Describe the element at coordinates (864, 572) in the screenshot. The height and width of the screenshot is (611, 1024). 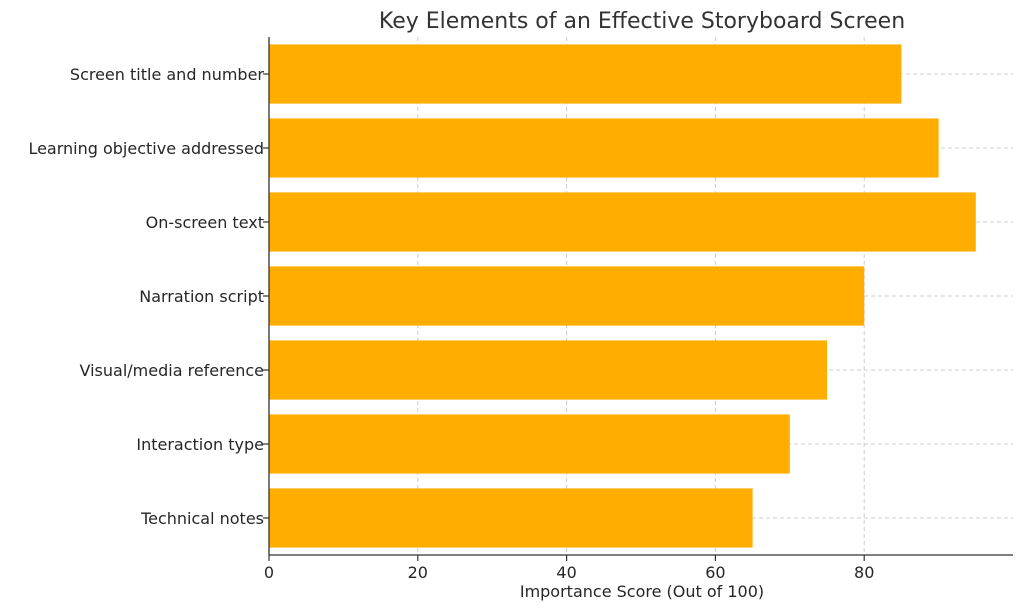
I see `x-tick-label: 80` at that location.